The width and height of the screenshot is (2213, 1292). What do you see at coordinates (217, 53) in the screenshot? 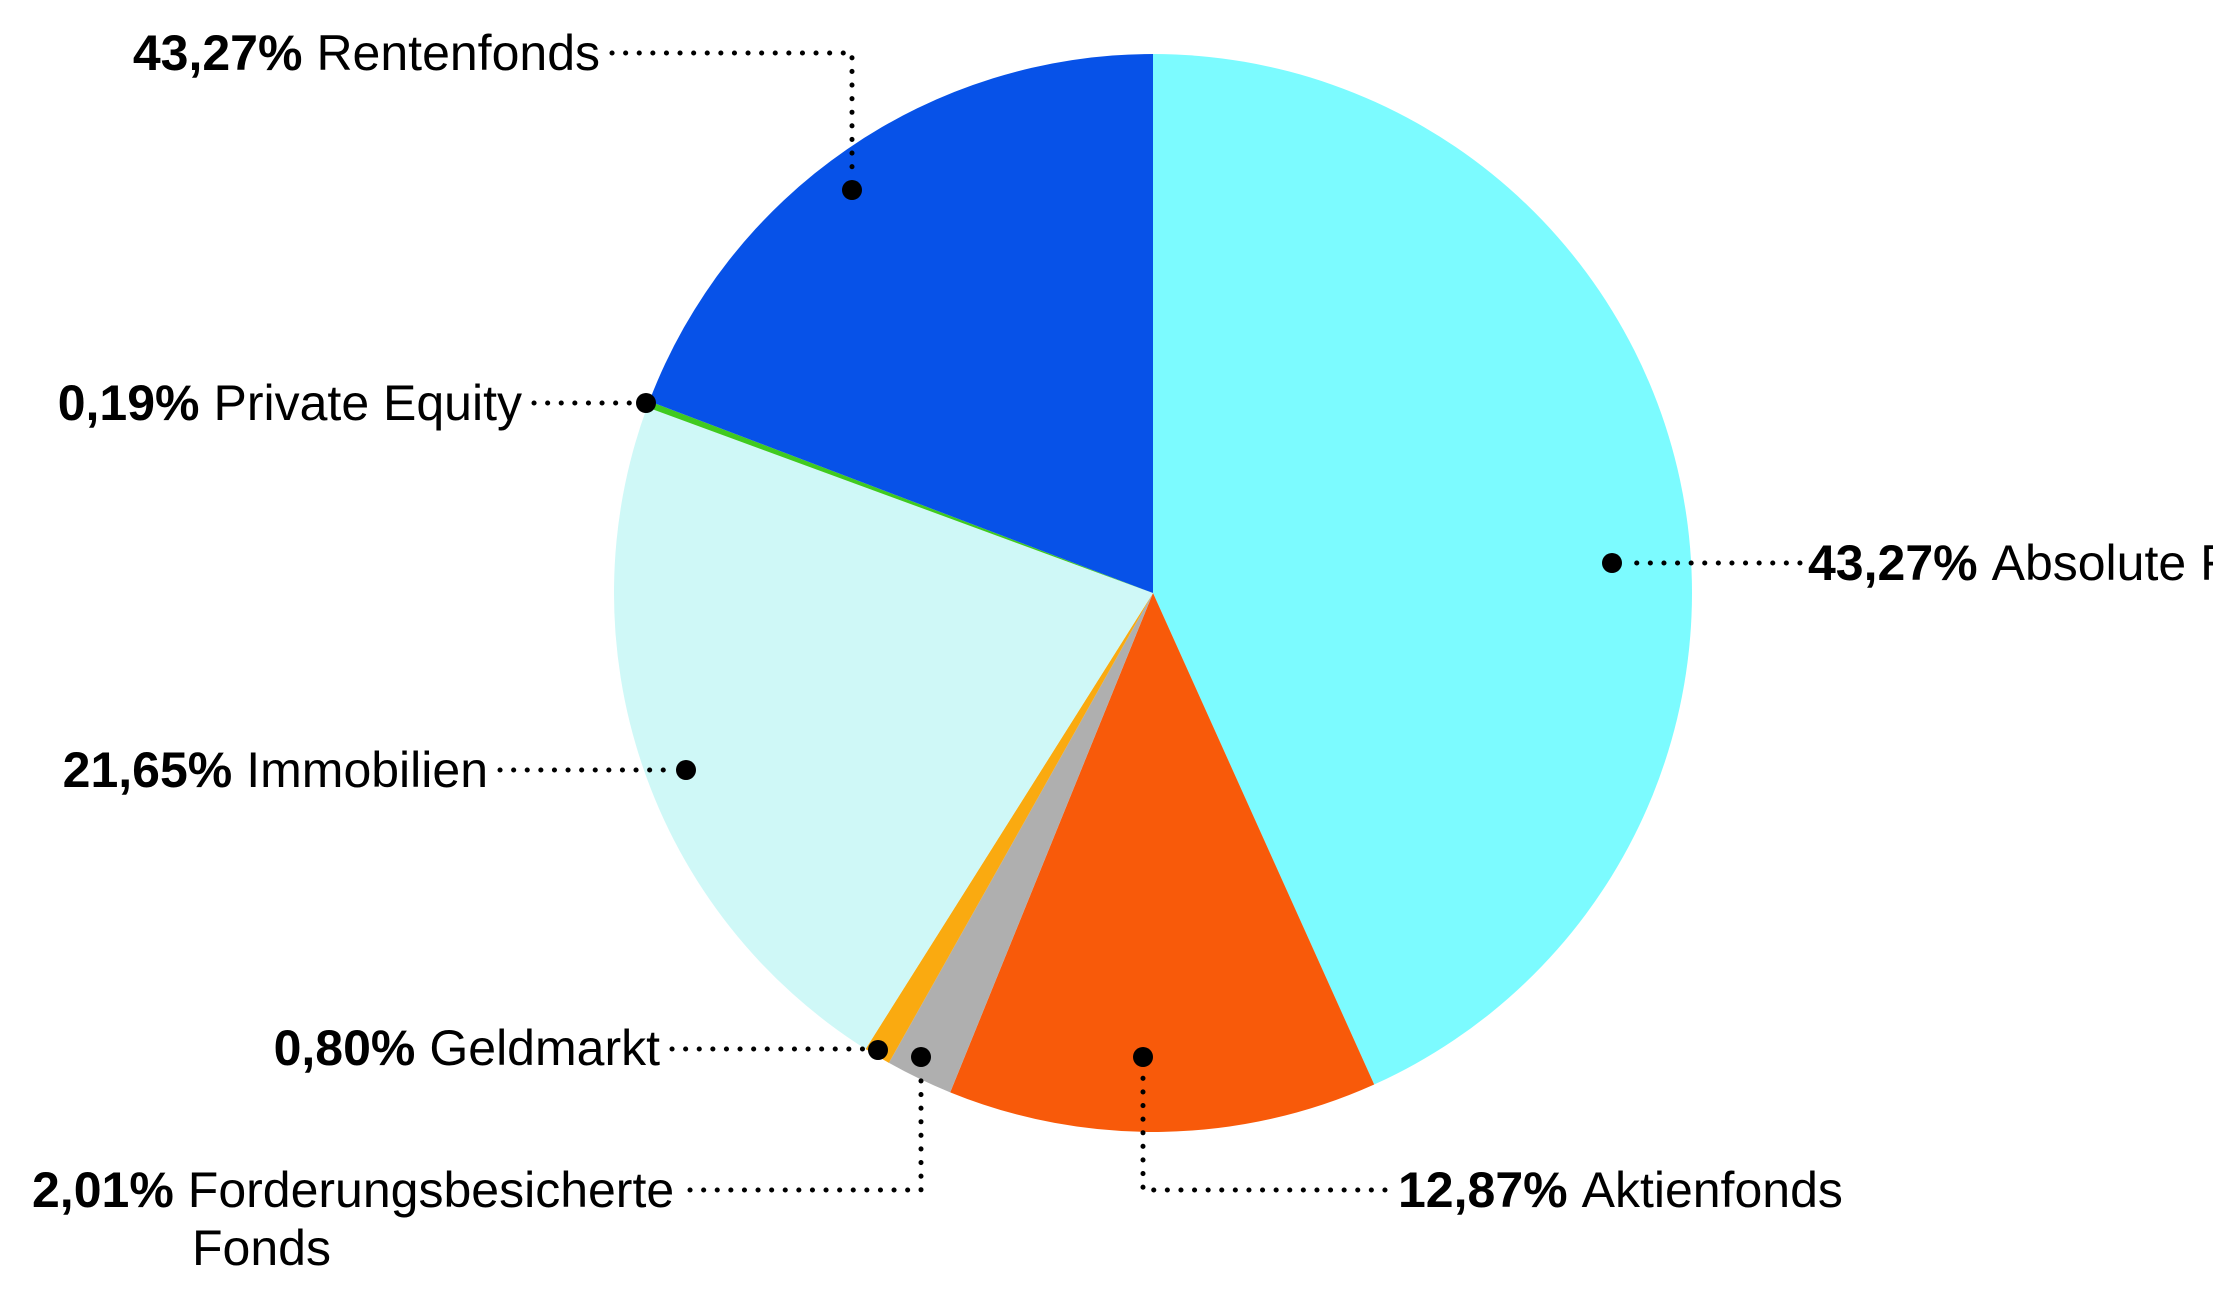
I see `slice-percent-rentenfonds: 43,27%` at bounding box center [217, 53].